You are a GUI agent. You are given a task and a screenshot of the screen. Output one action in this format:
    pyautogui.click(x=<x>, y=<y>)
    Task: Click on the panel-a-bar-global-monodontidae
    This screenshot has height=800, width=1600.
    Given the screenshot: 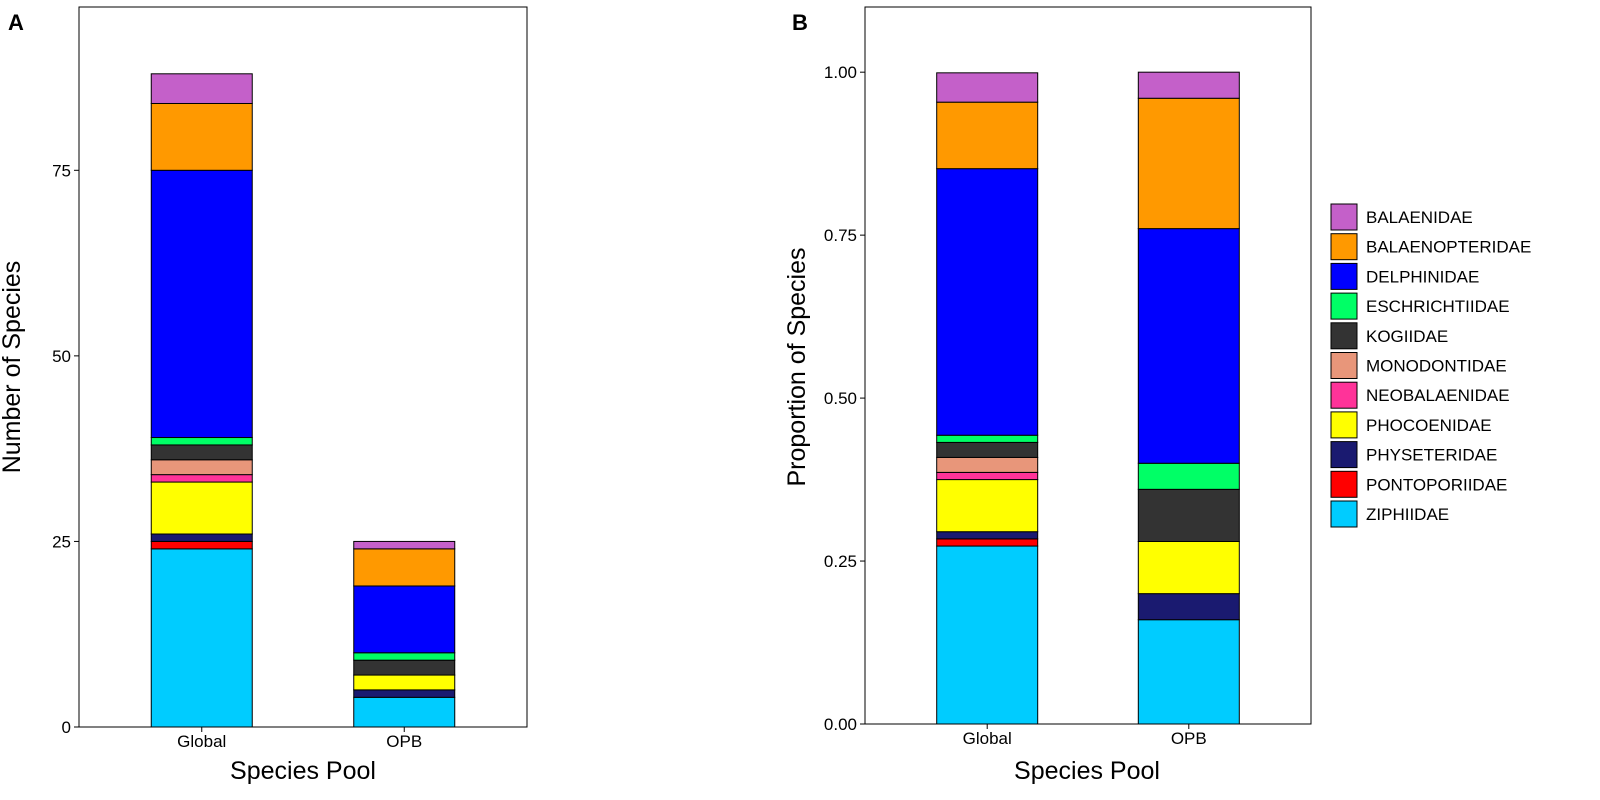 What is the action you would take?
    pyautogui.click(x=201, y=467)
    